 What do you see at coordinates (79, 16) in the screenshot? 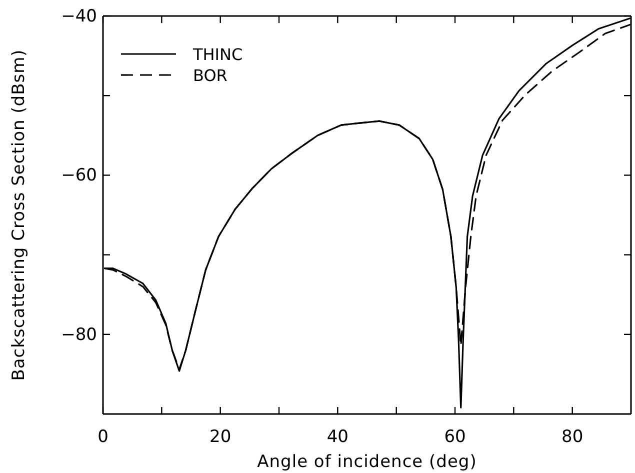
I see `y-tick-label: −40` at bounding box center [79, 16].